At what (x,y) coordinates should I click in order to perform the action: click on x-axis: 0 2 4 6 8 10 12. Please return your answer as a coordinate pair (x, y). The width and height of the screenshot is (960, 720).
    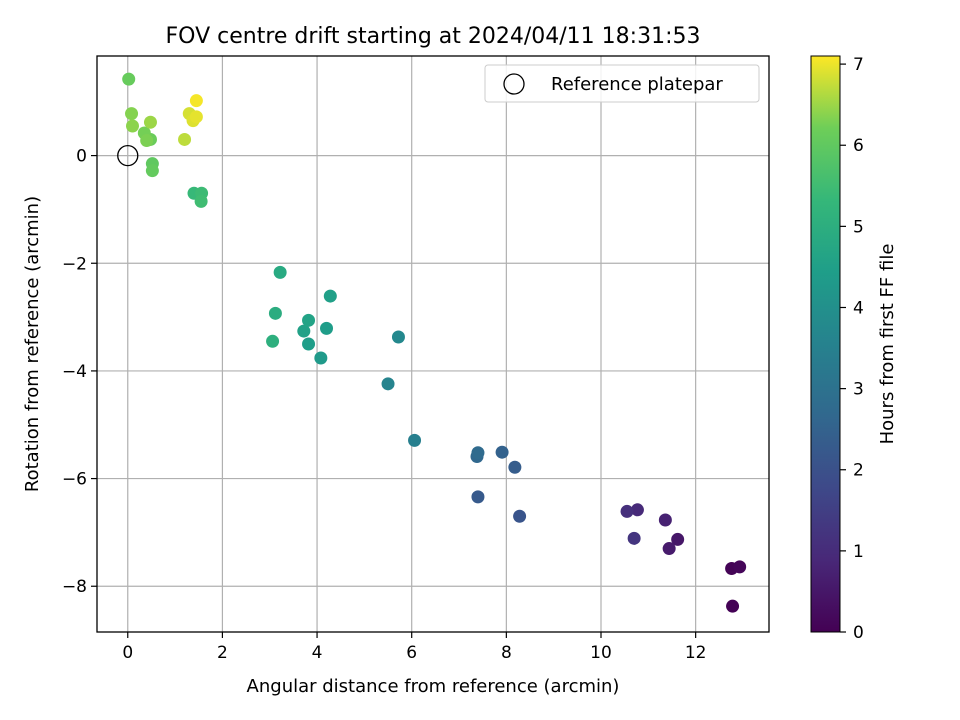
    Looking at the image, I should click on (414, 647).